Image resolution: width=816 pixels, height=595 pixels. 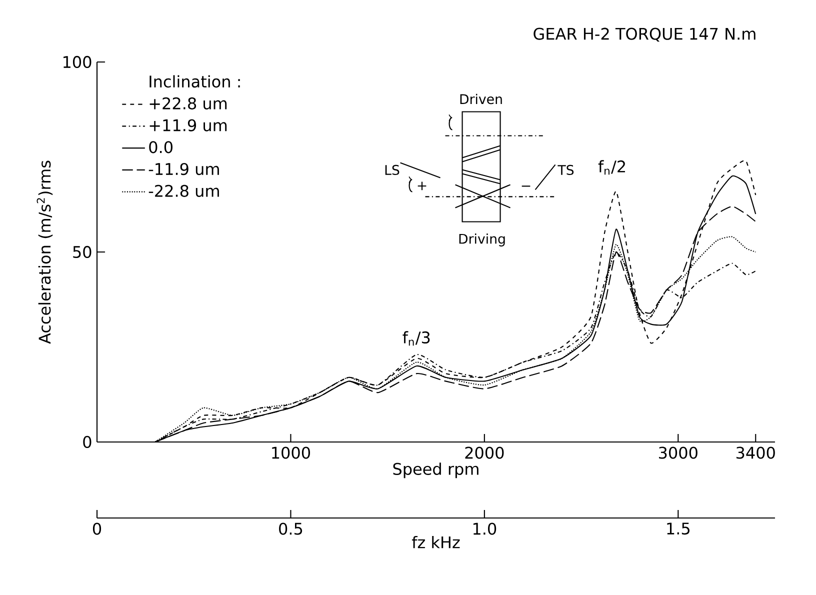 I want to click on x-tick-label: 2000, so click(x=484, y=452).